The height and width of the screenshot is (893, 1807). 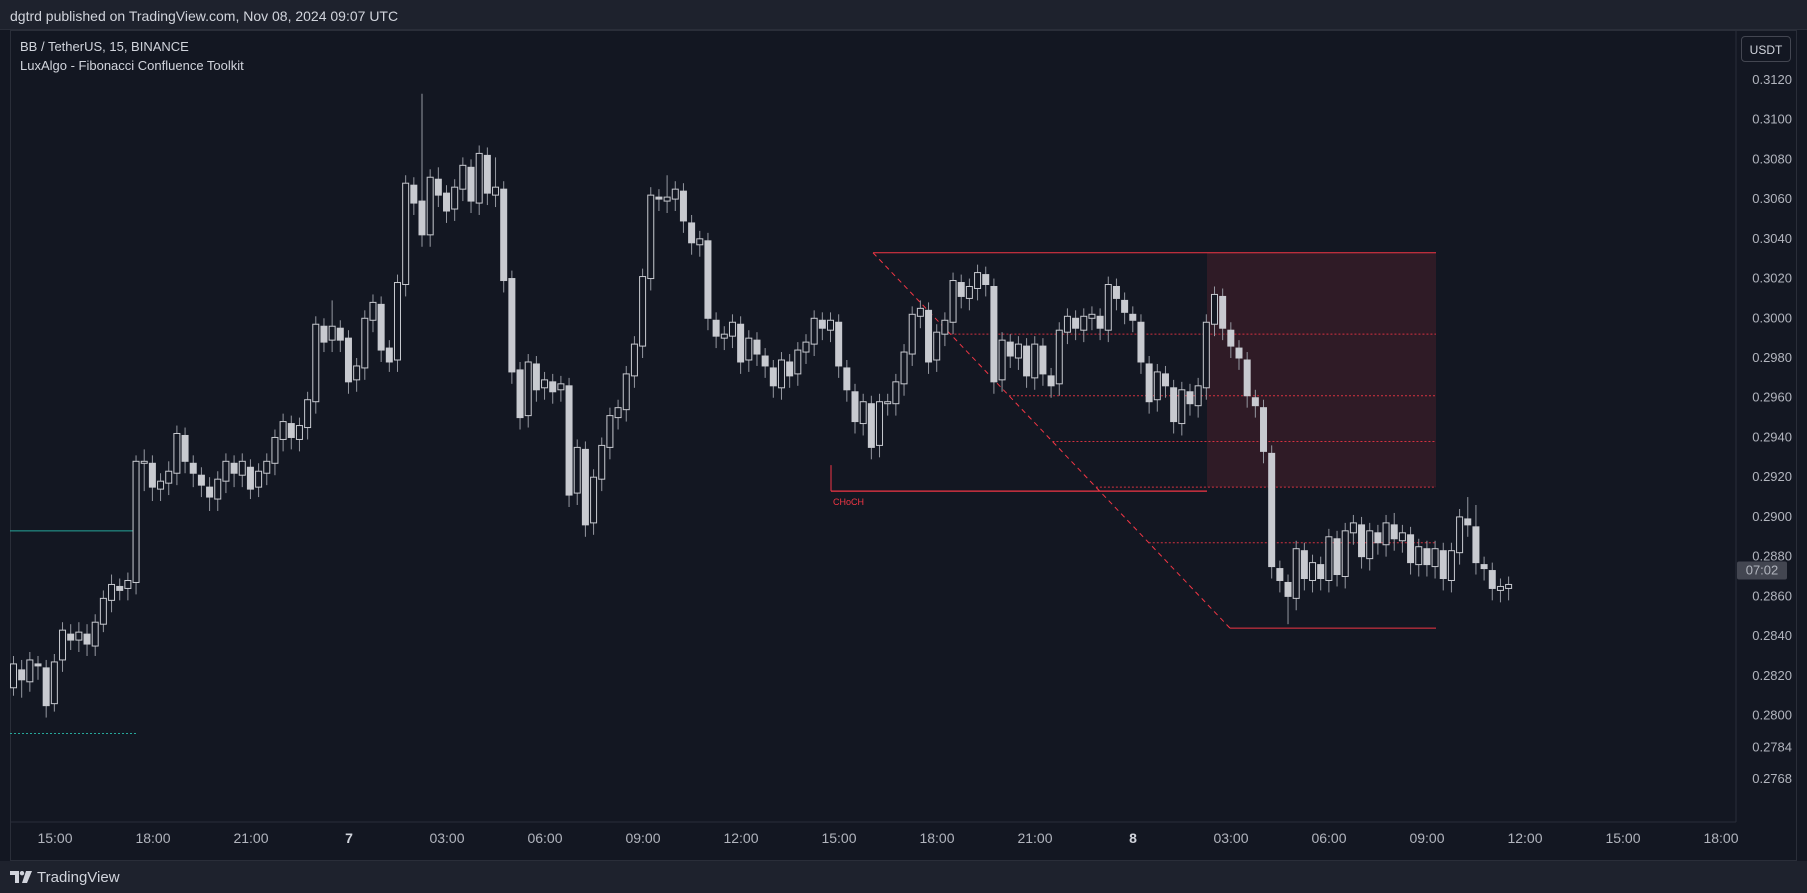 What do you see at coordinates (1321, 370) in the screenshot?
I see `premium-zone` at bounding box center [1321, 370].